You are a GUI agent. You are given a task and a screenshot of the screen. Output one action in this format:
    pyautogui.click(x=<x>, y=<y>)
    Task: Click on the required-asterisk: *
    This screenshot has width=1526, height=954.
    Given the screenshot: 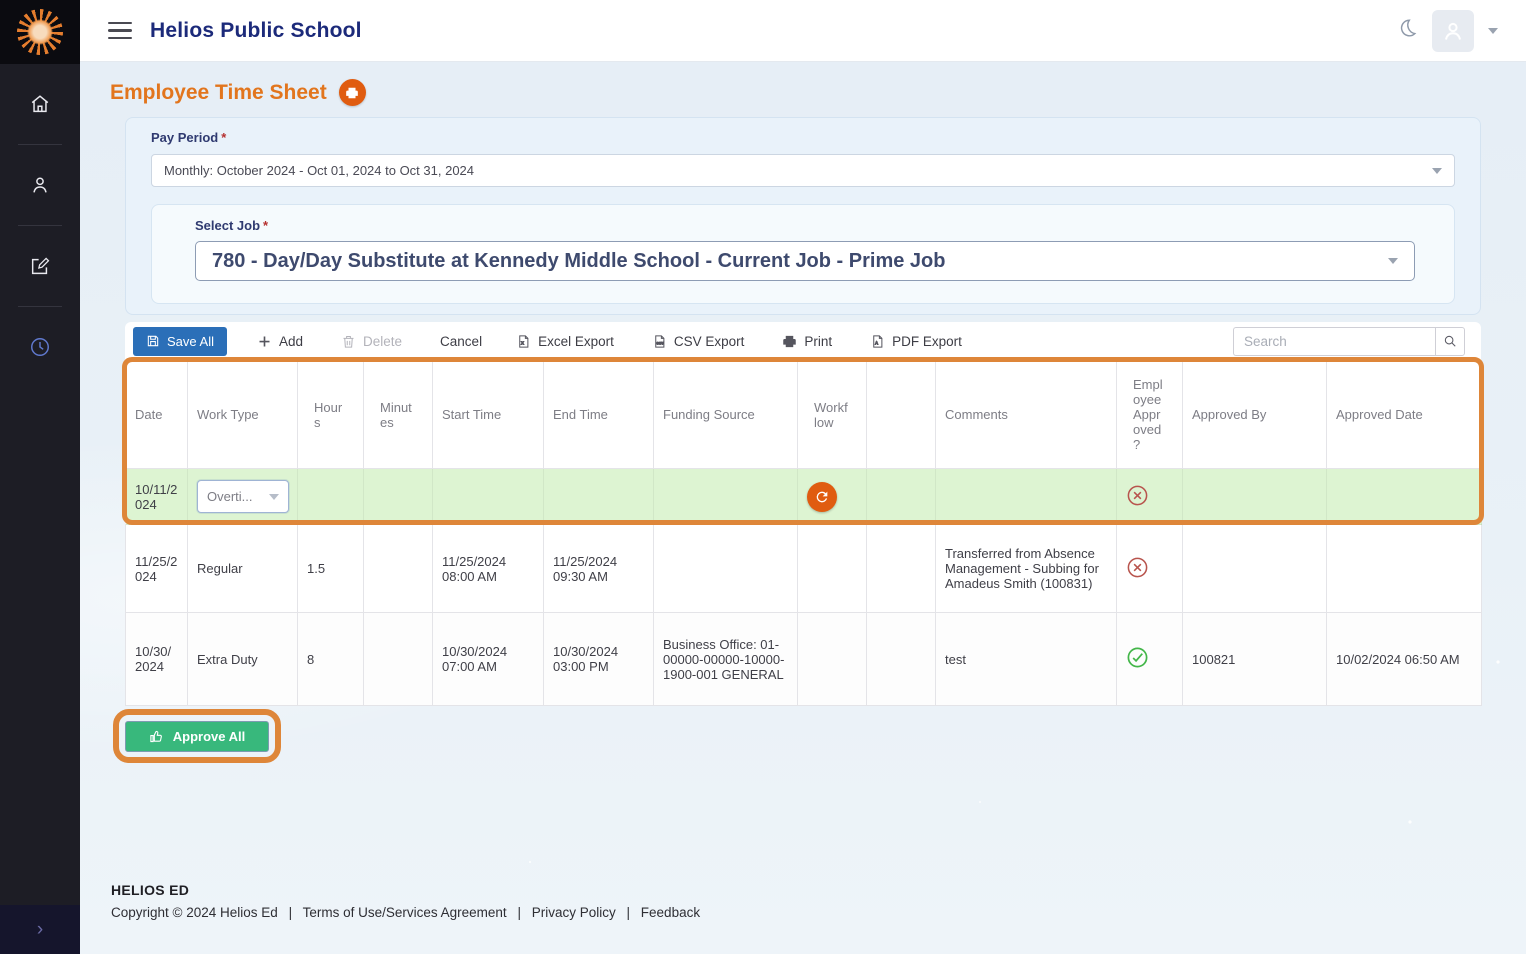 What is the action you would take?
    pyautogui.click(x=266, y=225)
    